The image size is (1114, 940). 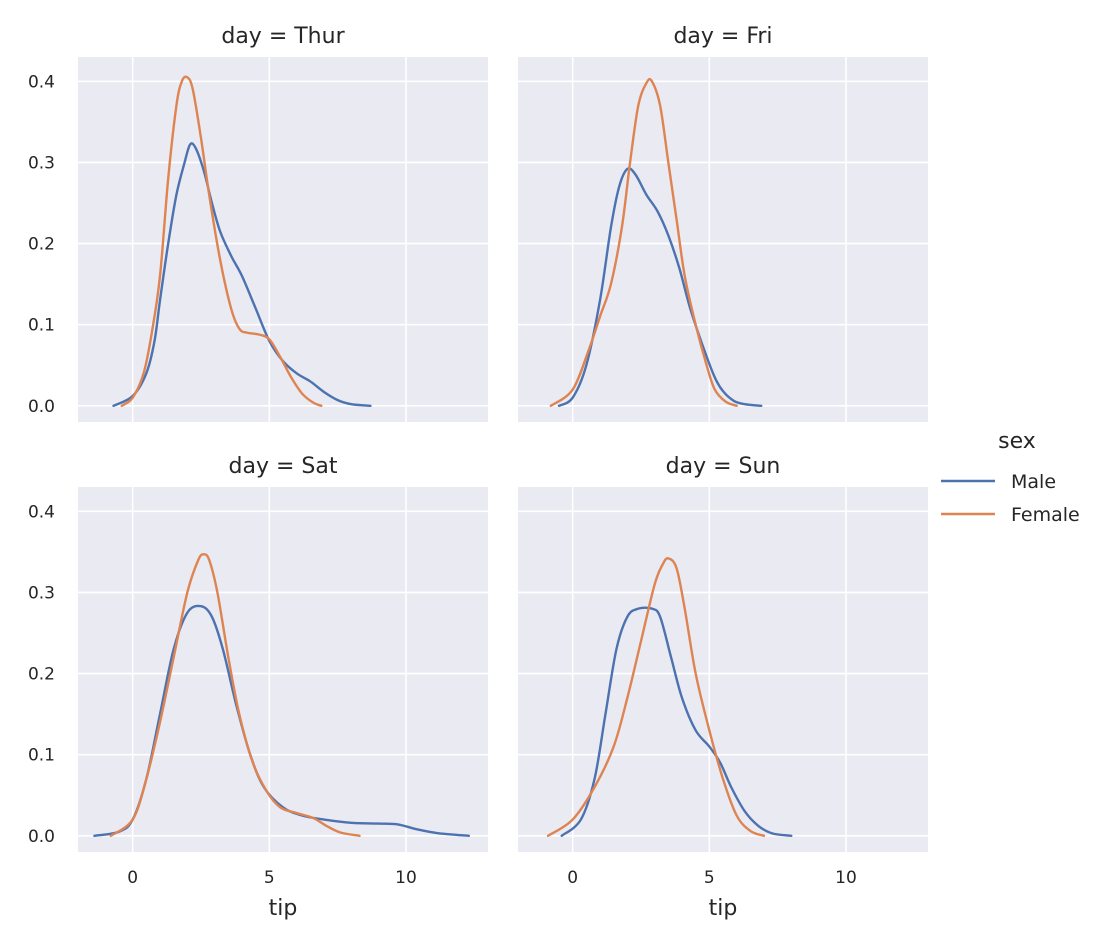 What do you see at coordinates (1010, 477) in the screenshot?
I see `legend: sex Male Female` at bounding box center [1010, 477].